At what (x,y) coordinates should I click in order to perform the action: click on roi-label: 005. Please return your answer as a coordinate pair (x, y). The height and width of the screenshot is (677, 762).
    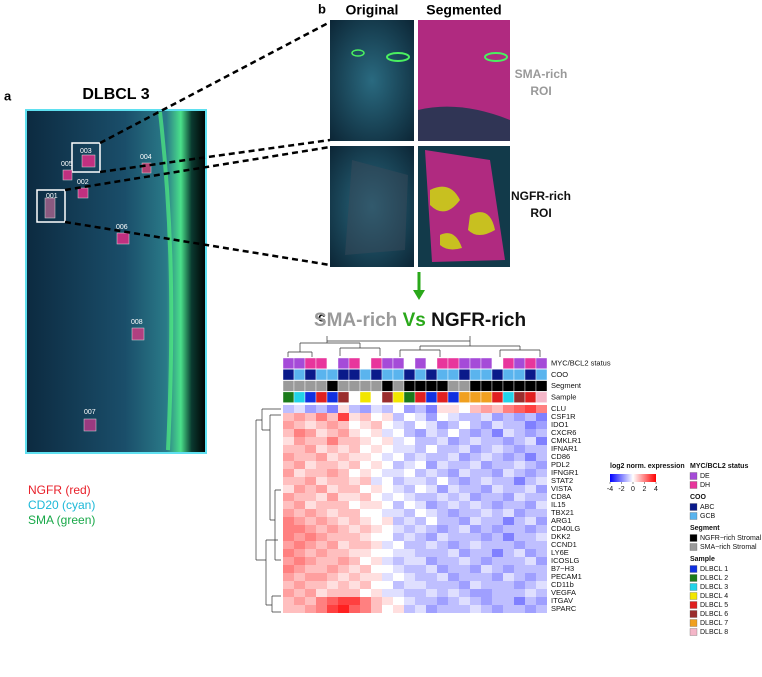
    Looking at the image, I should click on (67, 164).